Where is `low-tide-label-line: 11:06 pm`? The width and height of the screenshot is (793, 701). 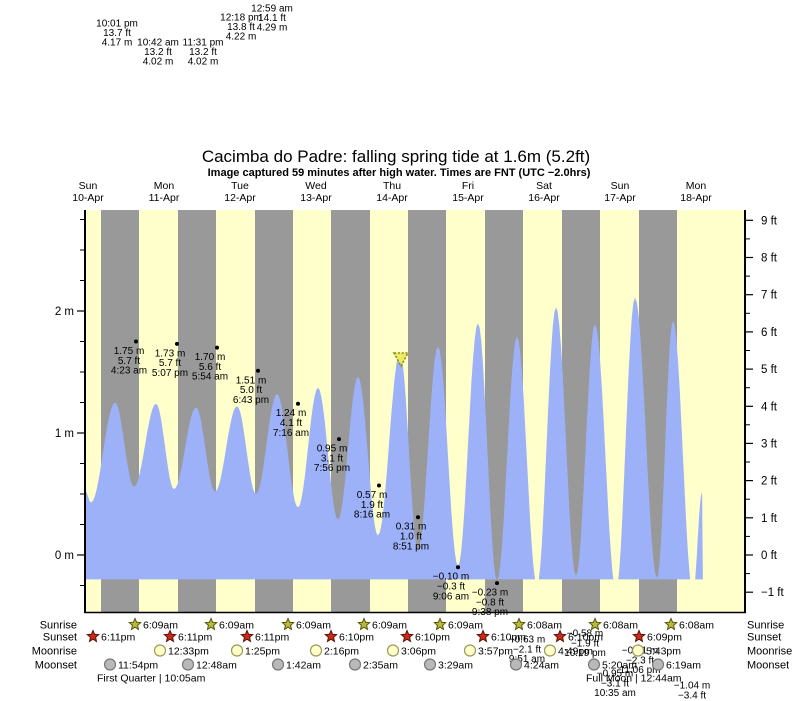
low-tide-label-line: 11:06 pm is located at coordinates (640, 670).